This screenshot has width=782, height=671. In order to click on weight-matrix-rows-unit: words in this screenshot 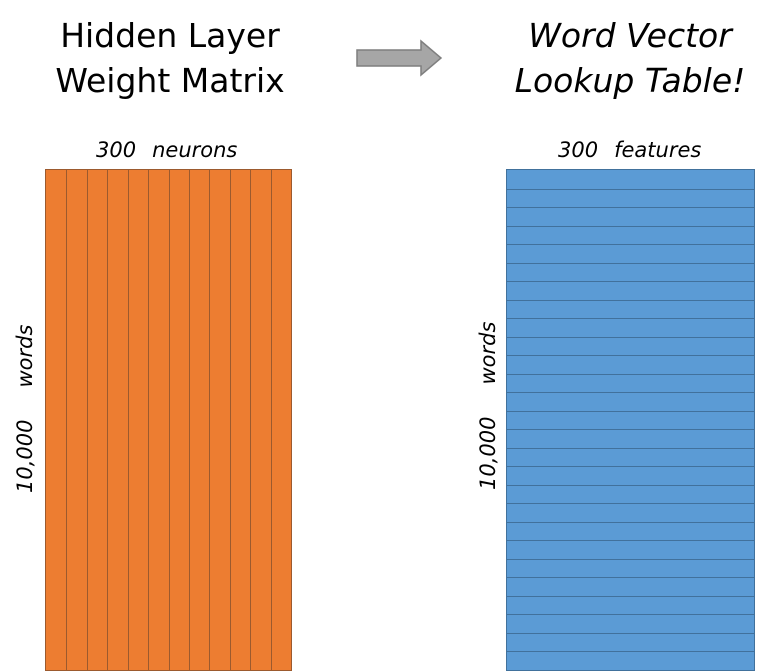, I will do `click(25, 356)`.